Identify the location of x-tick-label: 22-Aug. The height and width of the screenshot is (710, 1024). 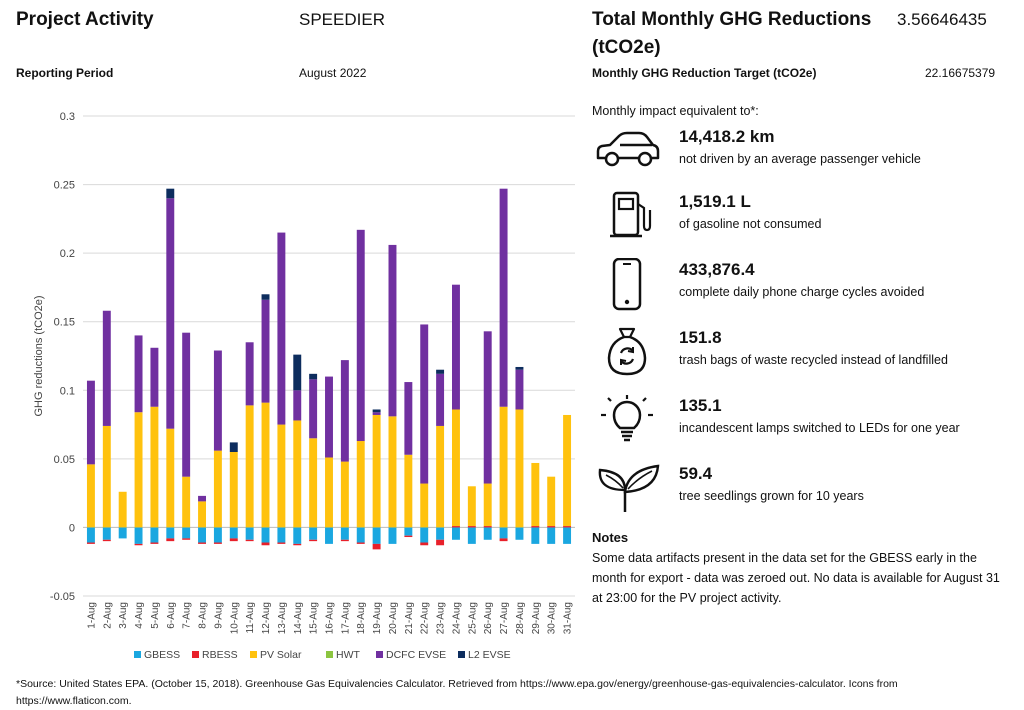
(425, 618).